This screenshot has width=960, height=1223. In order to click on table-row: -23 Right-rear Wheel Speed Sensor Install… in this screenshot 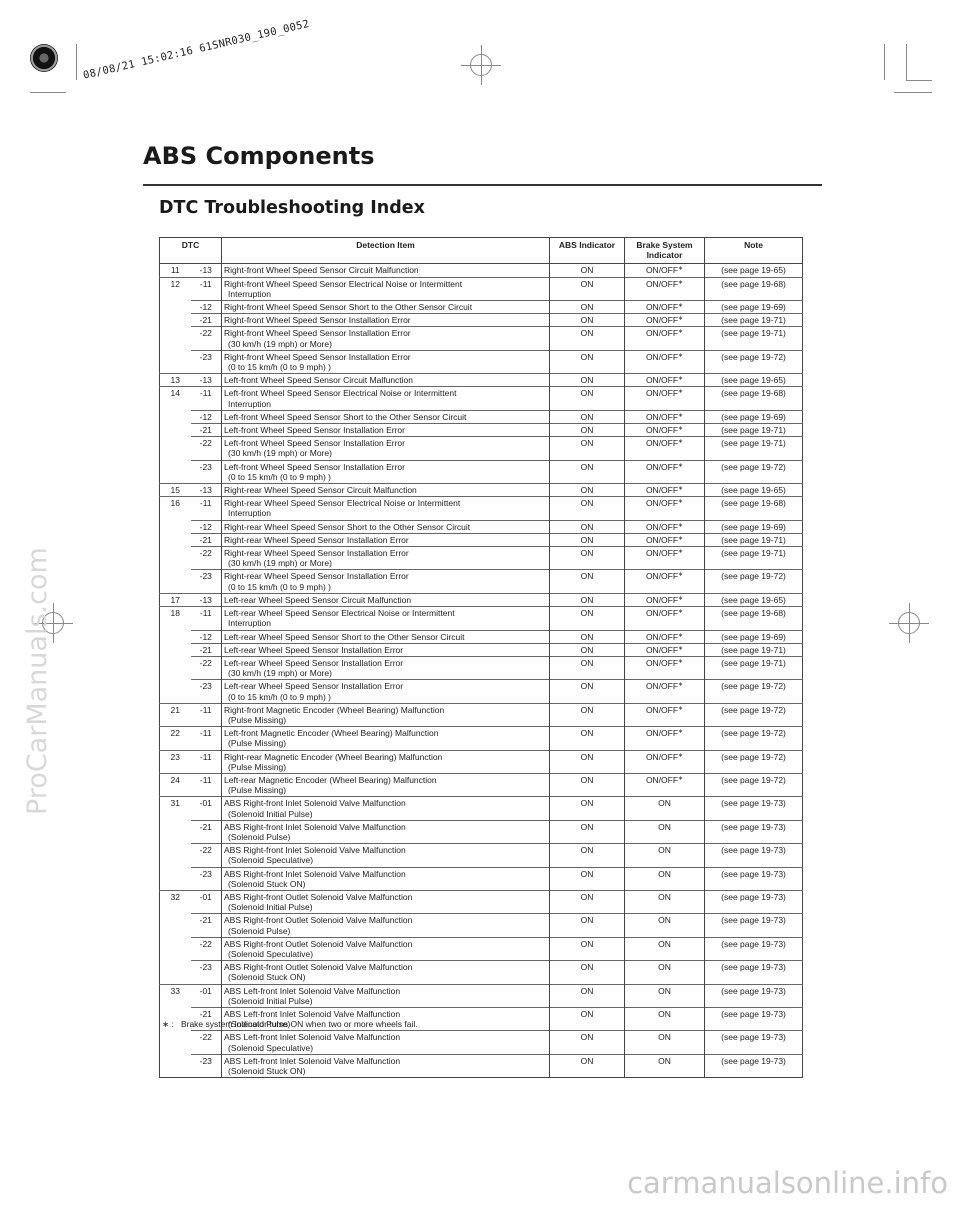, I will do `click(481, 581)`.